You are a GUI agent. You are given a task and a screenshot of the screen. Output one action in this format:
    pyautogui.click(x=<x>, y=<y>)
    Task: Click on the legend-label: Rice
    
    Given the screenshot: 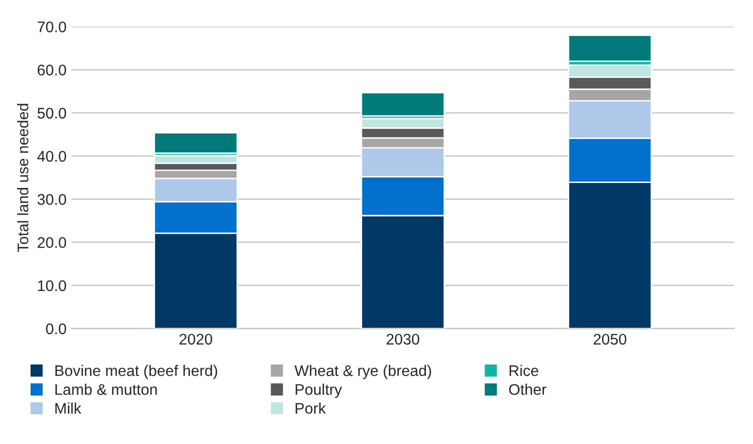 What is the action you would take?
    pyautogui.click(x=524, y=370)
    